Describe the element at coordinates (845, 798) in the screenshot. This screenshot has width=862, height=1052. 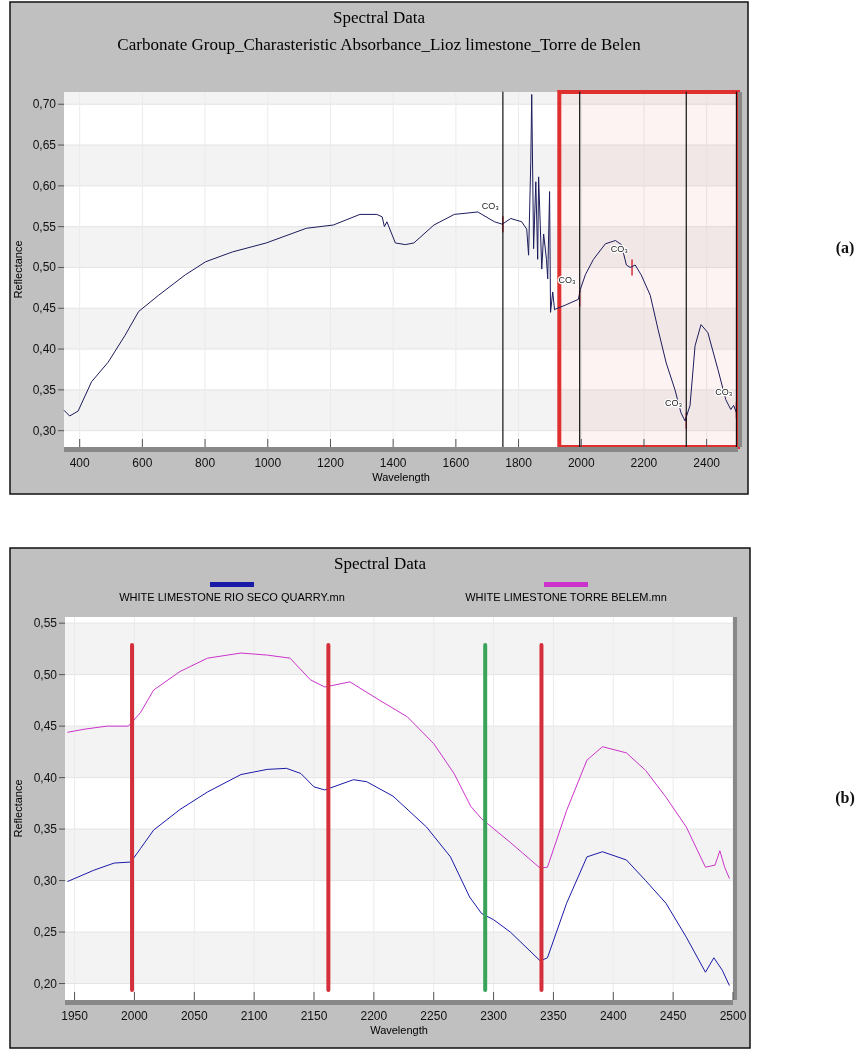
I see `text: (b)` at that location.